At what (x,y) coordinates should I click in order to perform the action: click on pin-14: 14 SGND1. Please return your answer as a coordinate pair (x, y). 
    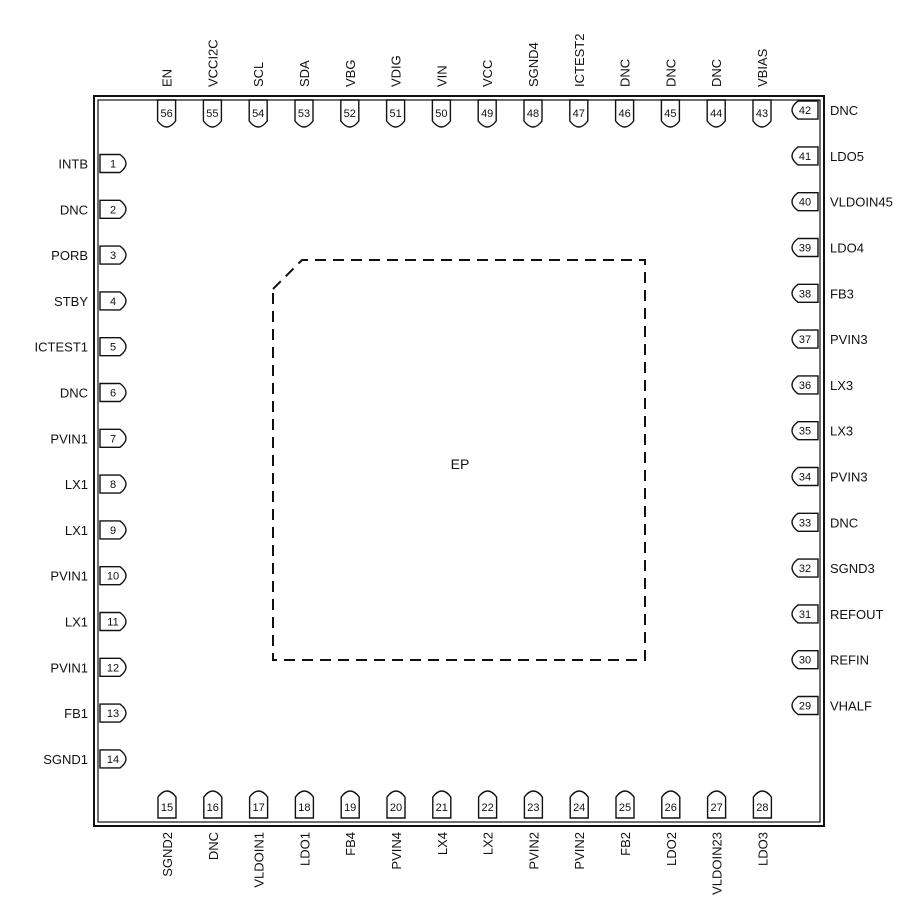
    Looking at the image, I should click on (85, 759).